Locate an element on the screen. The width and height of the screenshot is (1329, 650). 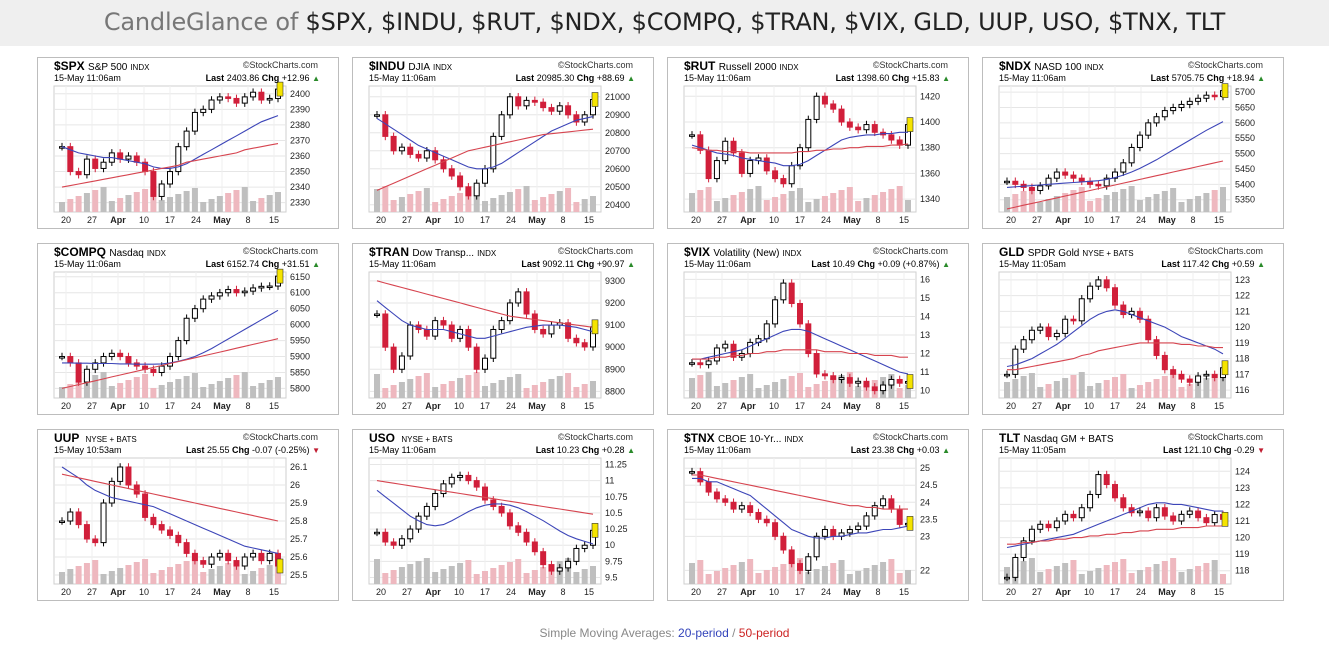
symbol-label: $INDU is located at coordinates (387, 66).